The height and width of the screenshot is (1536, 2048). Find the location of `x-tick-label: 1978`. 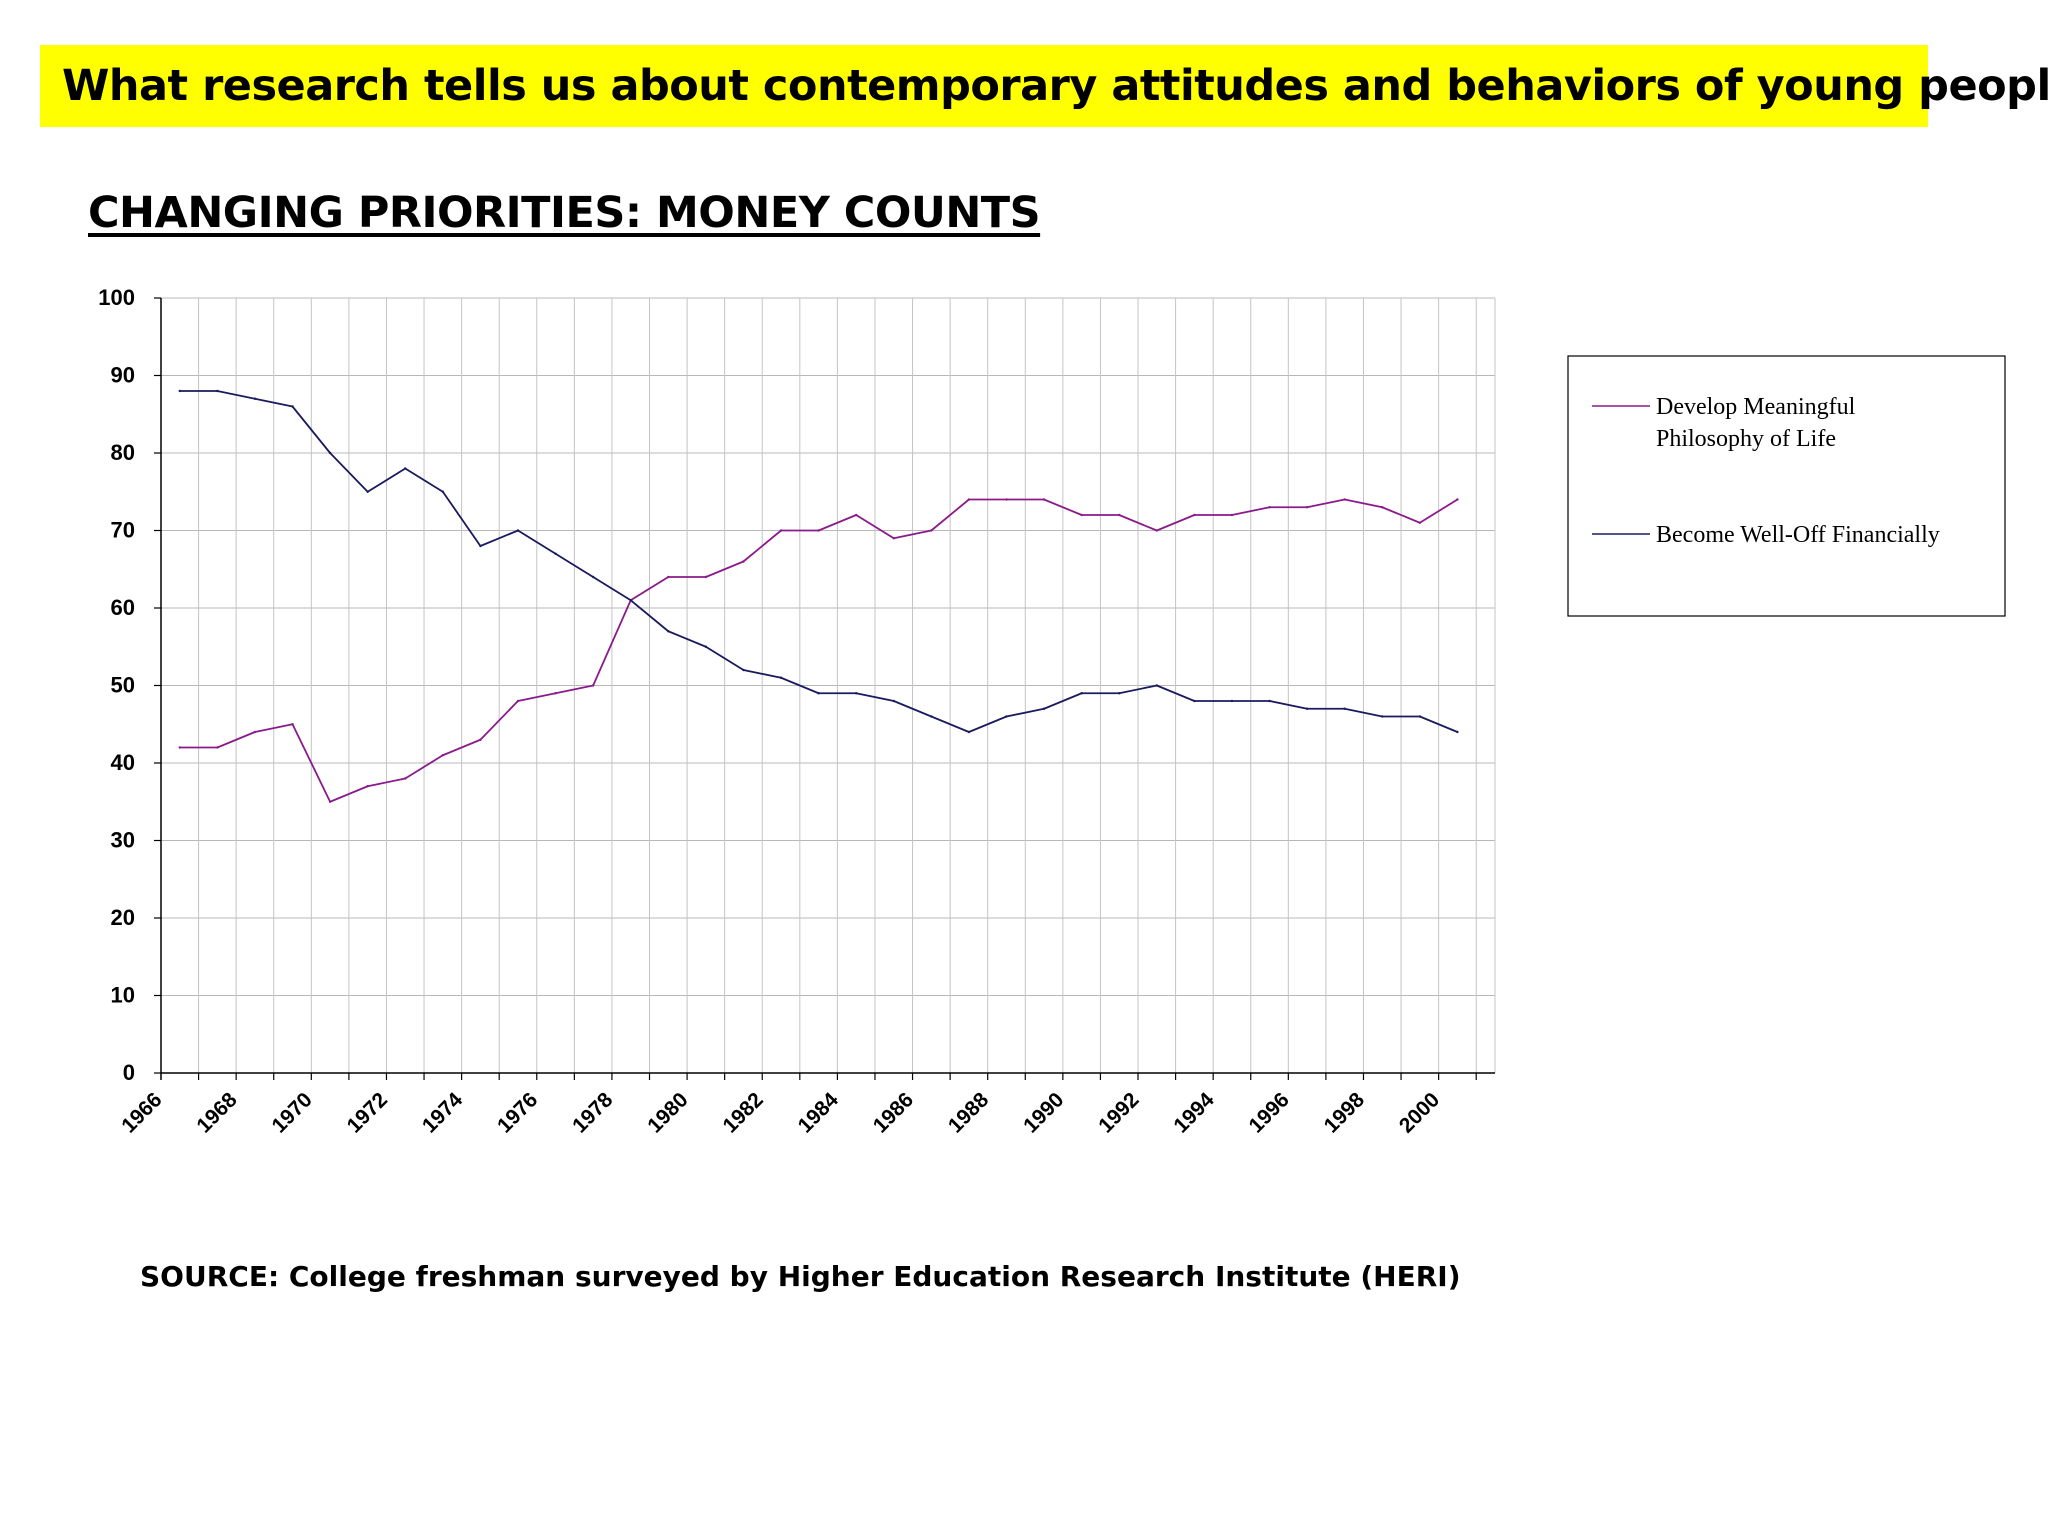

x-tick-label: 1978 is located at coordinates (593, 1113).